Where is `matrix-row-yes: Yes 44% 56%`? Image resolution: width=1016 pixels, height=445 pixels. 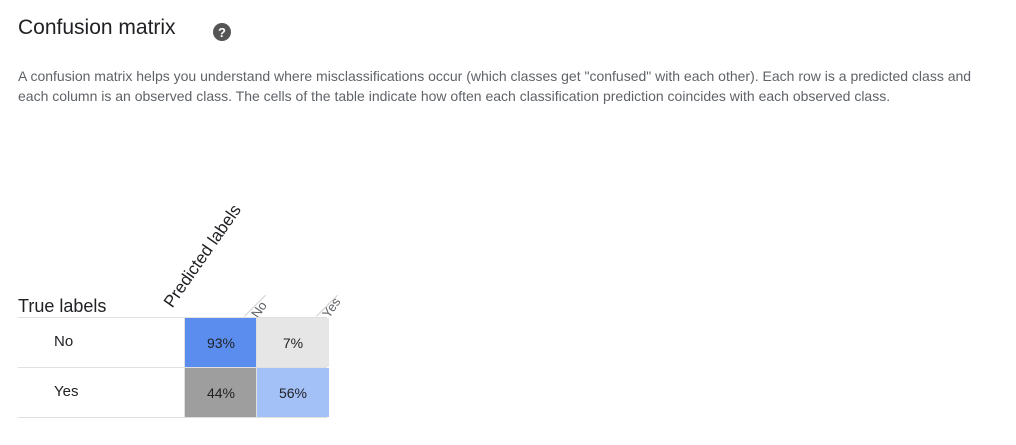
matrix-row-yes: Yes 44% 56% is located at coordinates (173, 392).